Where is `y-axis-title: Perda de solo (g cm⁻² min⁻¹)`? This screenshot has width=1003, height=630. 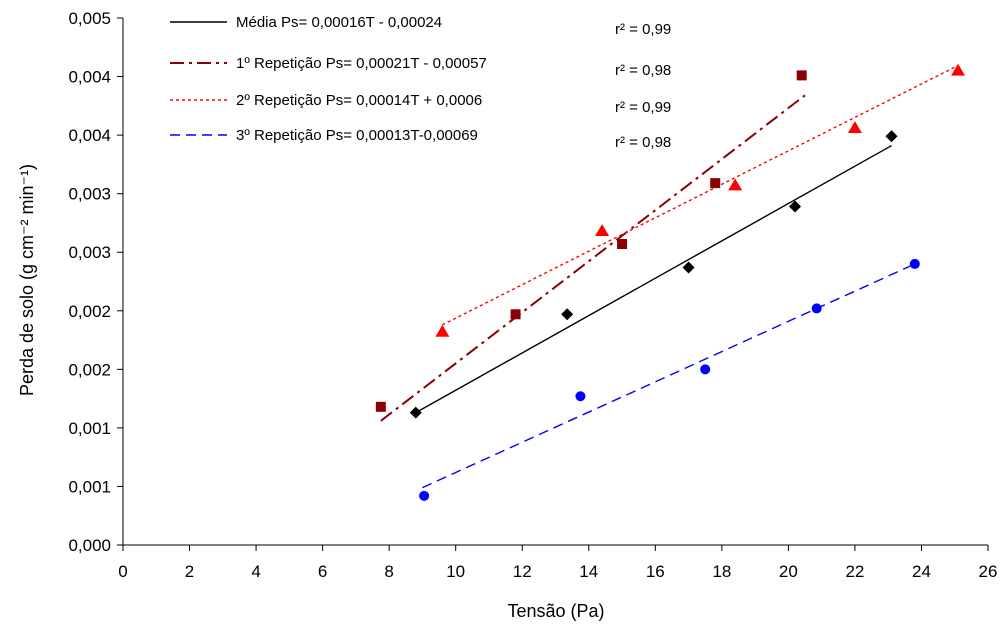 y-axis-title: Perda de solo (g cm⁻² min⁻¹) is located at coordinates (27, 280).